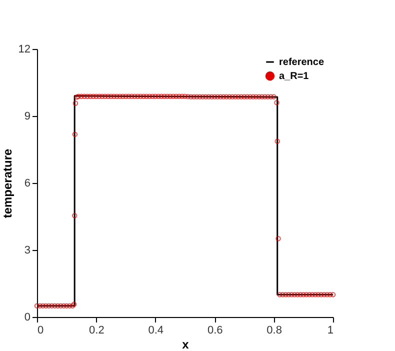  I want to click on legend-label: a_R=1, so click(294, 76).